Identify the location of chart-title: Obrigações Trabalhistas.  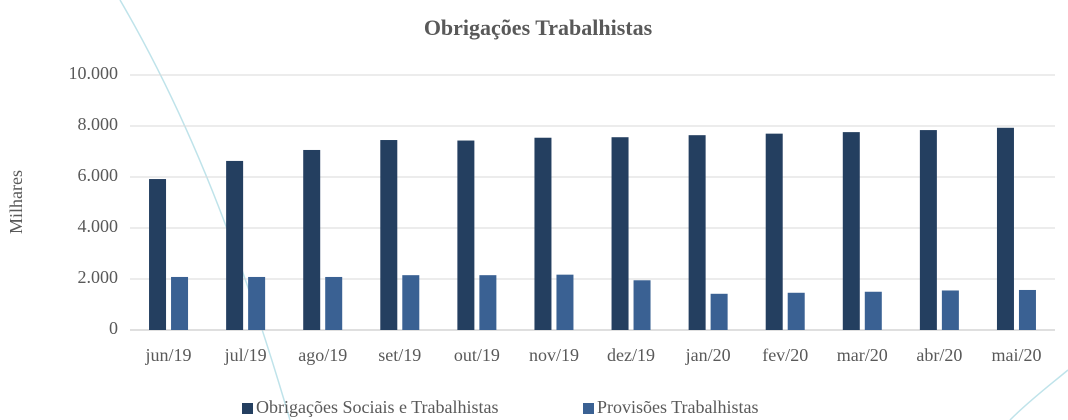
(538, 27).